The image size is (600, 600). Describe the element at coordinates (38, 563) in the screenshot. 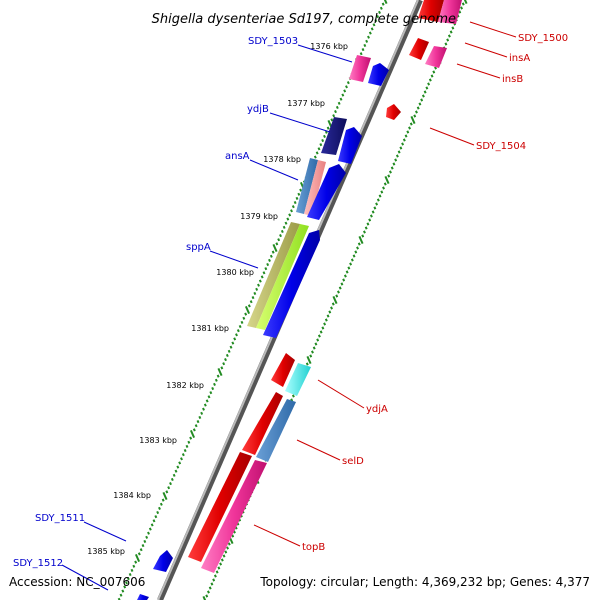

I see `gene-label-sdy1512: SDY_1512` at that location.